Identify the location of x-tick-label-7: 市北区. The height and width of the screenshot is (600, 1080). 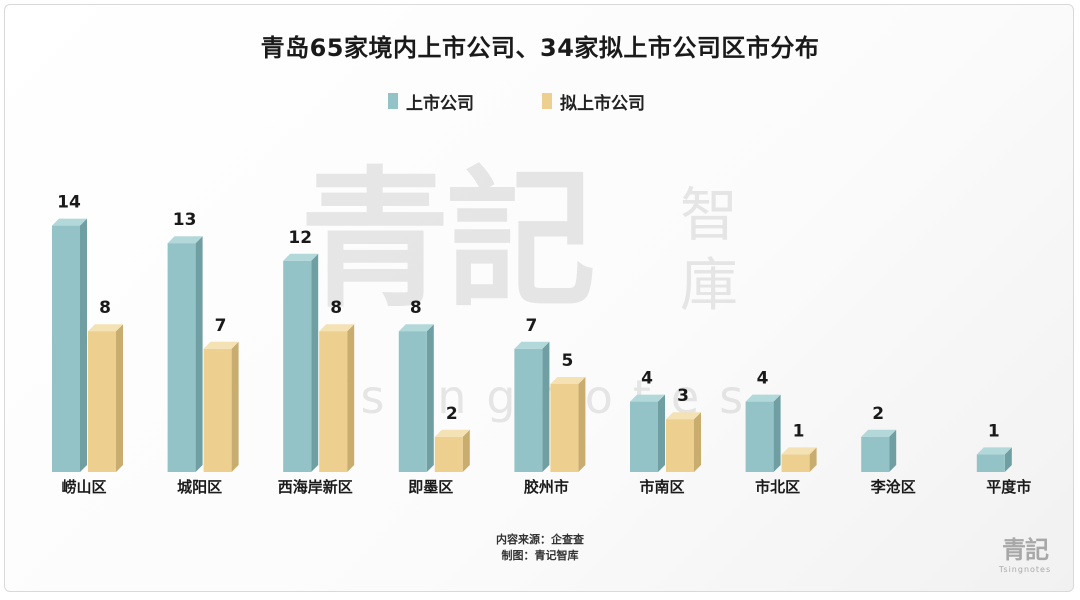
(777, 487).